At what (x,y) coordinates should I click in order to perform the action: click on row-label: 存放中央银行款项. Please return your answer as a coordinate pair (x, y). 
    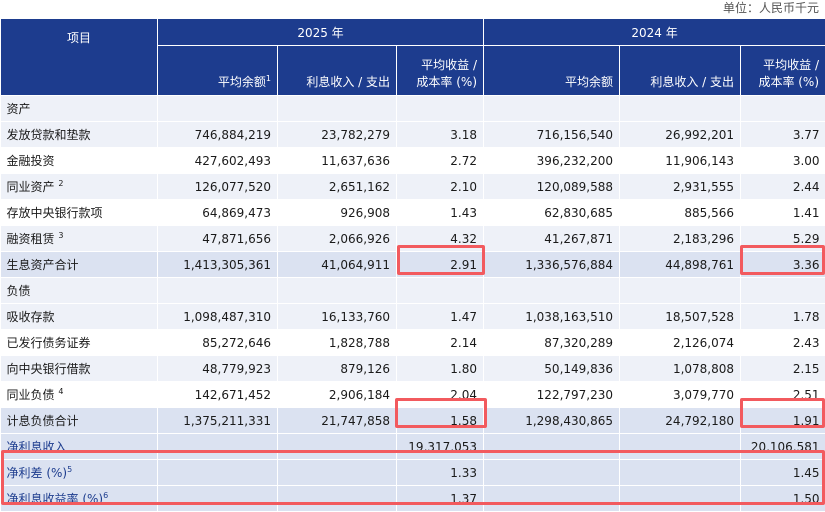
    Looking at the image, I should click on (79, 213).